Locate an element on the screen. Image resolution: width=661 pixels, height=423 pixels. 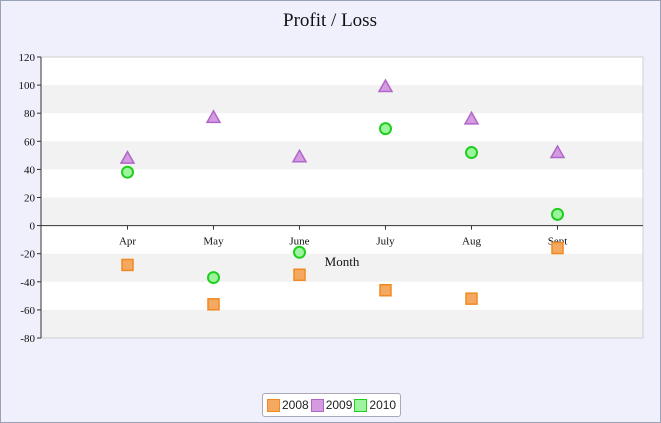
x-tick-label: Aug is located at coordinates (471, 242).